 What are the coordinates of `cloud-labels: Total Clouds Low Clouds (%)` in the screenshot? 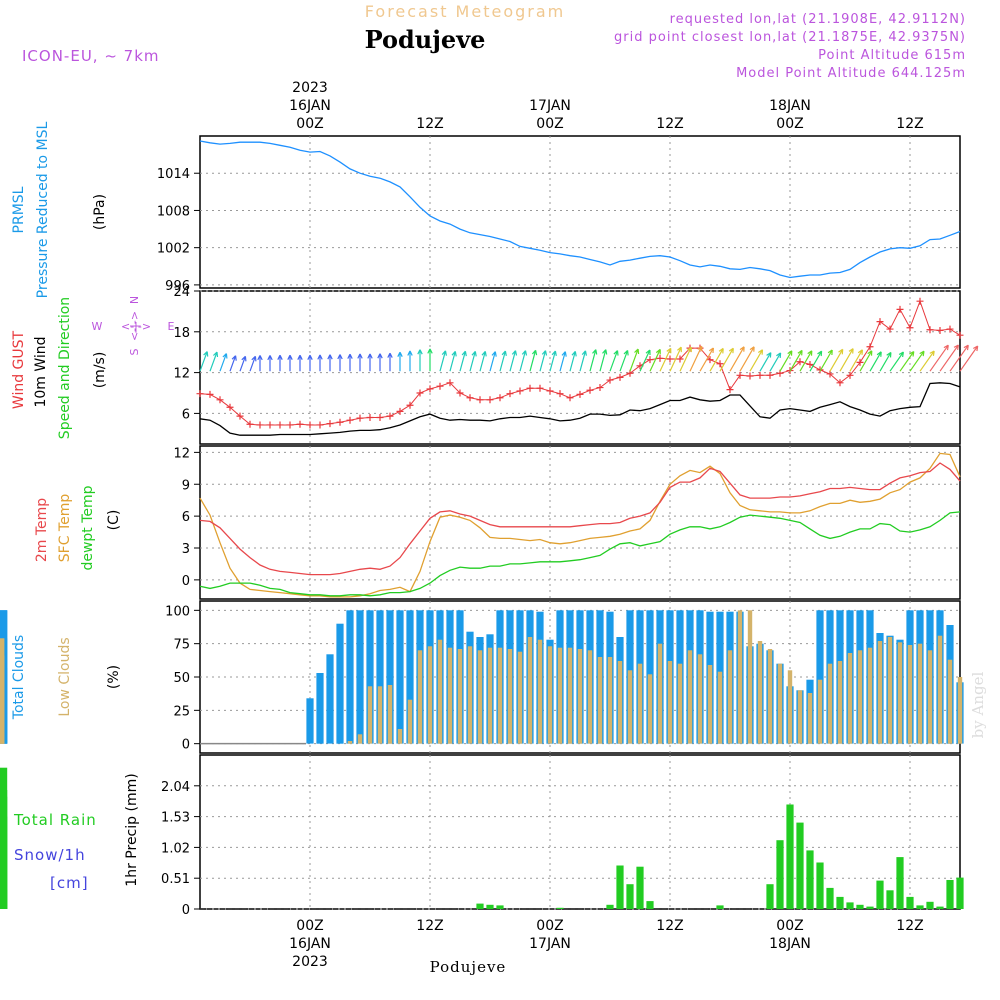 It's located at (66, 677).